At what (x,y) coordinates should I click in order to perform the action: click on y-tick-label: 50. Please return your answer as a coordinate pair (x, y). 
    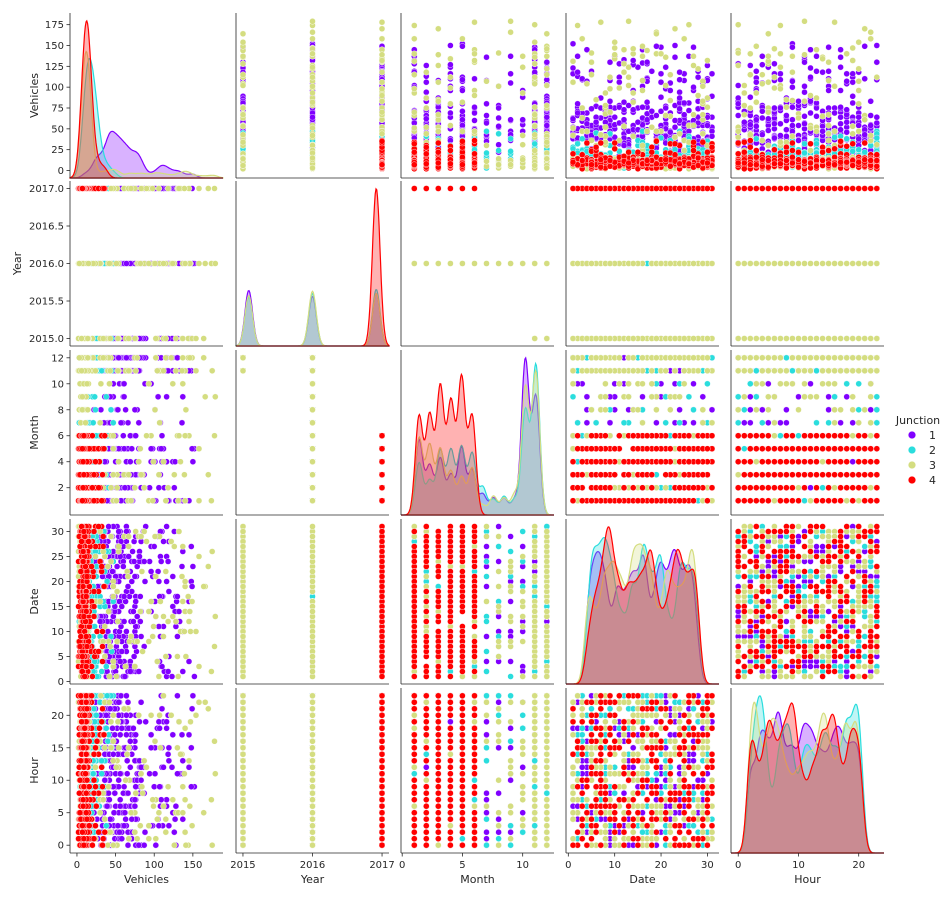
    Looking at the image, I should click on (57, 129).